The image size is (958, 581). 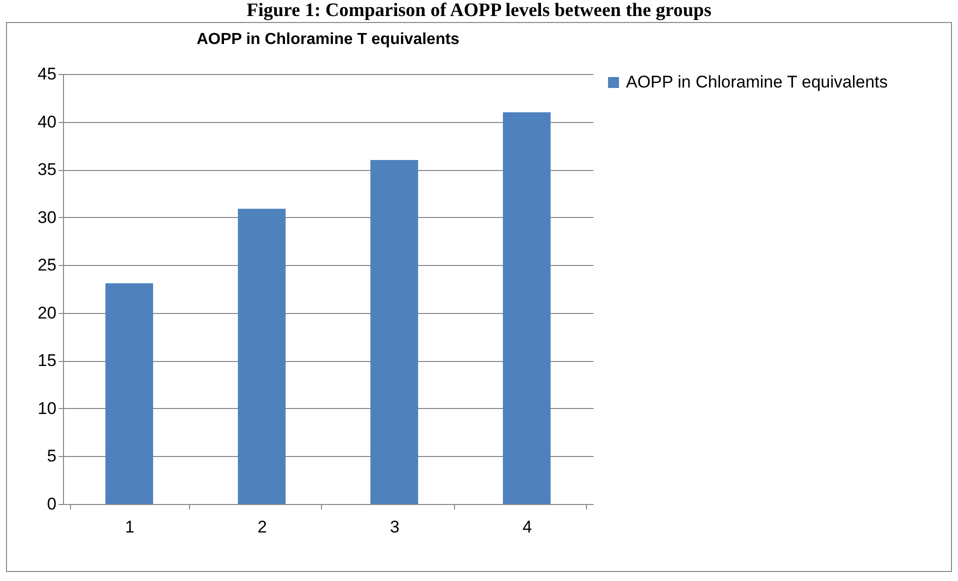 I want to click on y-tick-label: 40, so click(x=47, y=122).